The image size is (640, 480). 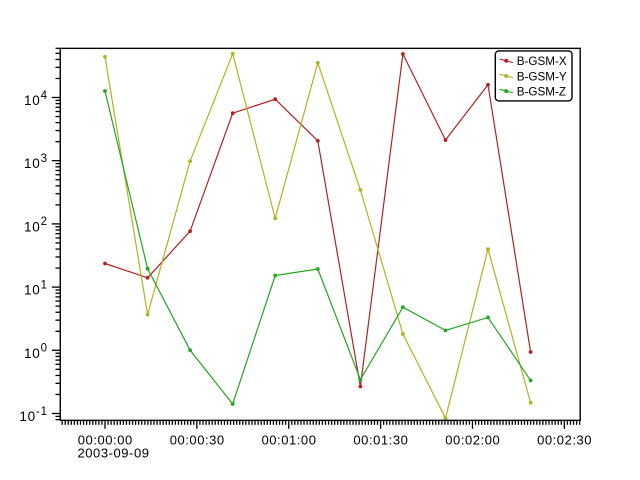 What do you see at coordinates (288, 439) in the screenshot?
I see `svg-text: 00:01:00` at bounding box center [288, 439].